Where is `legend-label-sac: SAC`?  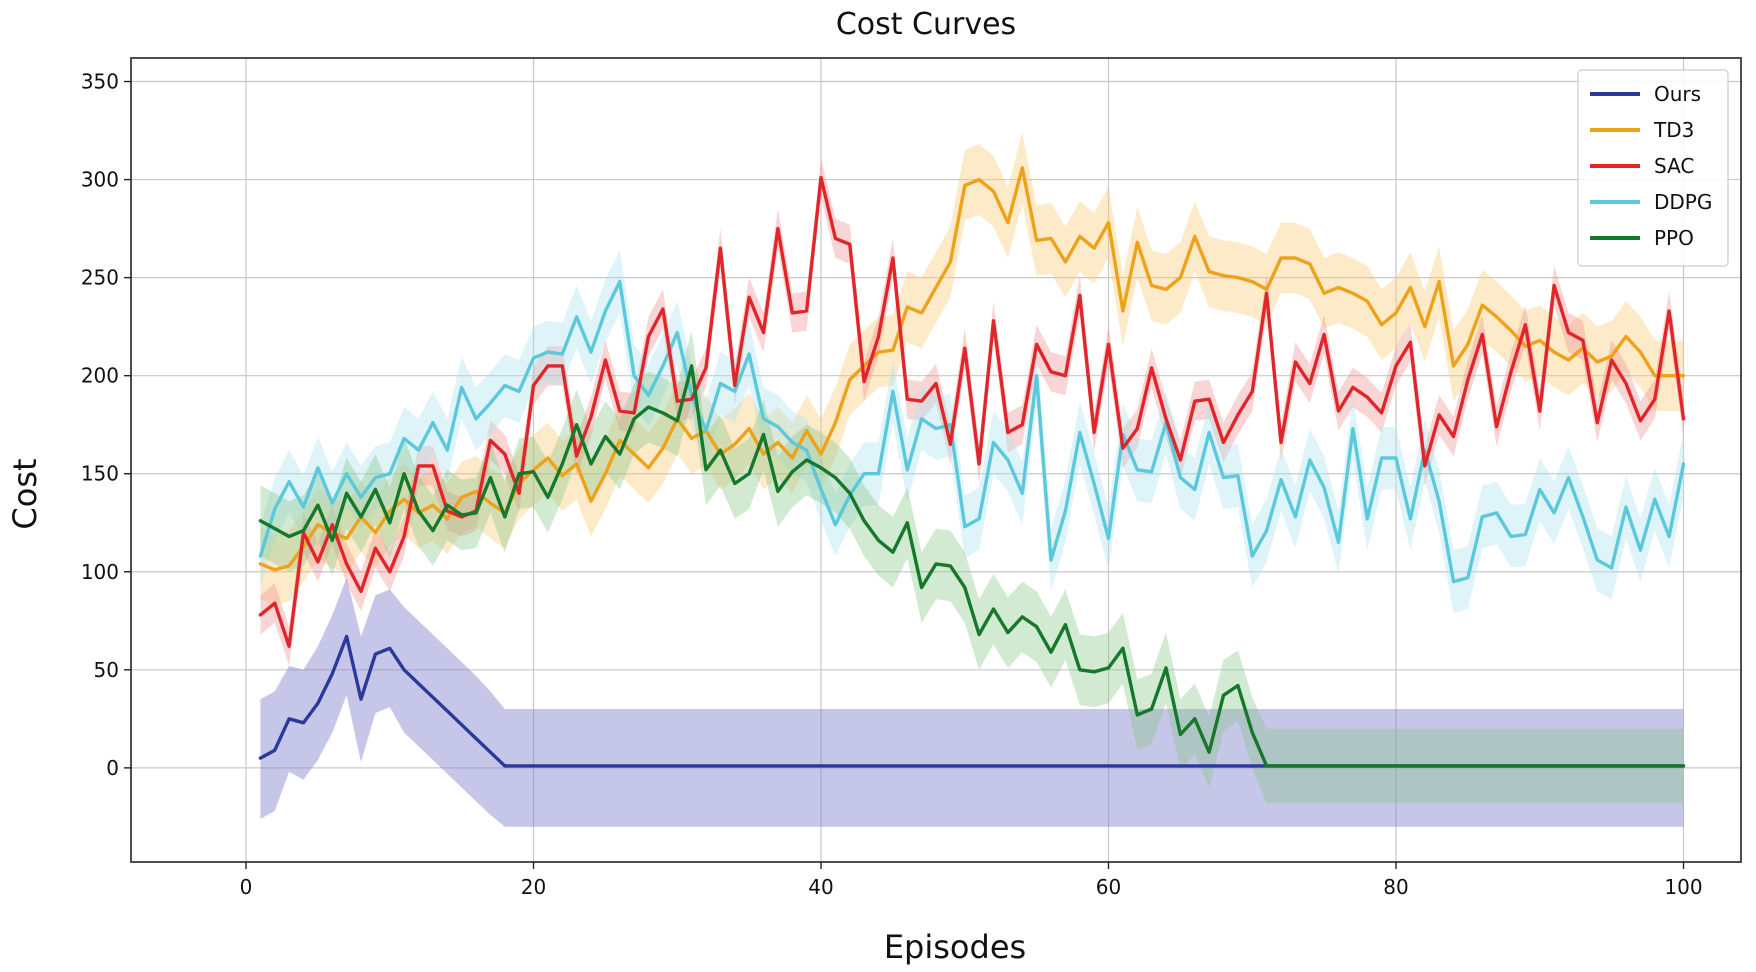 legend-label-sac: SAC is located at coordinates (1674, 166).